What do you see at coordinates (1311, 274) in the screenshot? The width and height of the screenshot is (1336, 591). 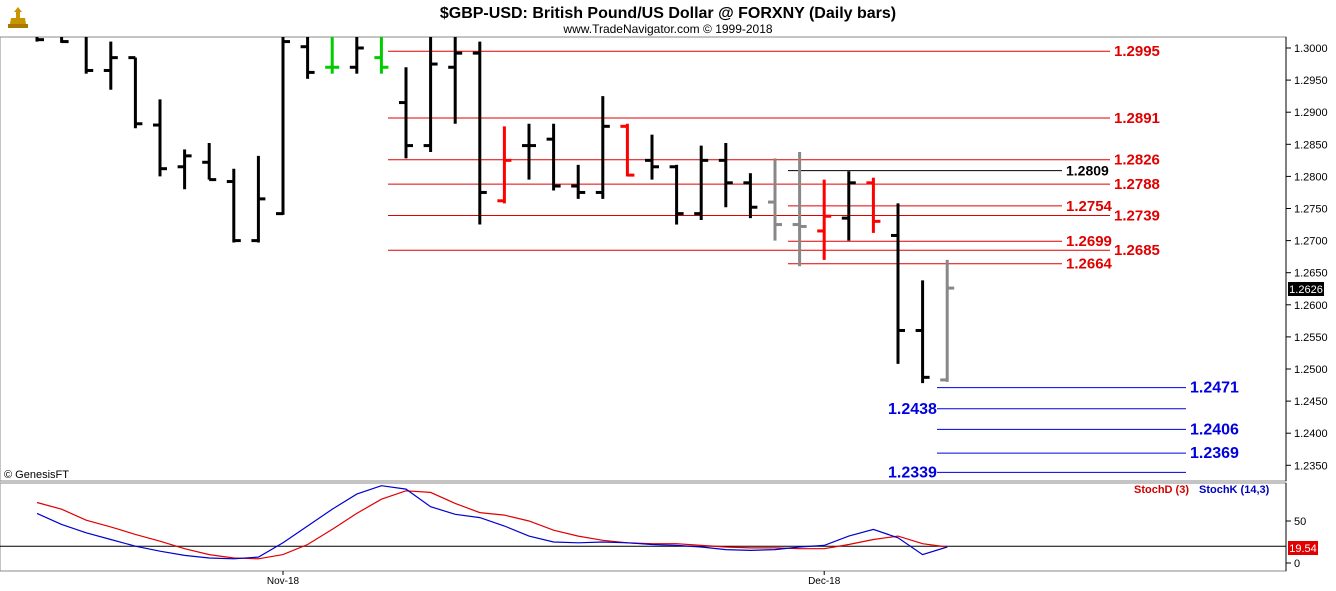 I see `price-tick-label: 1.2650` at bounding box center [1311, 274].